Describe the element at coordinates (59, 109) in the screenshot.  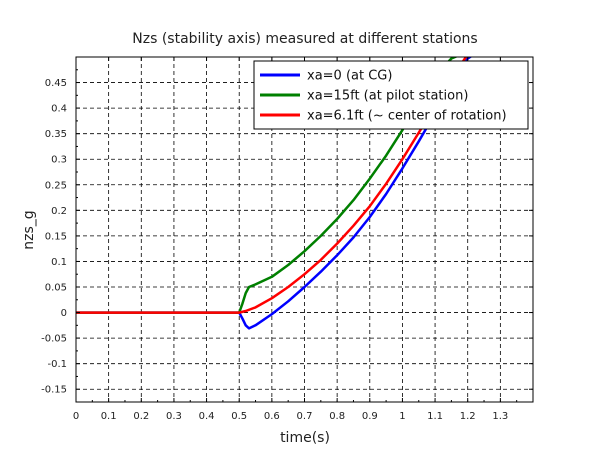
I see `y-tick-label: 0.4` at that location.